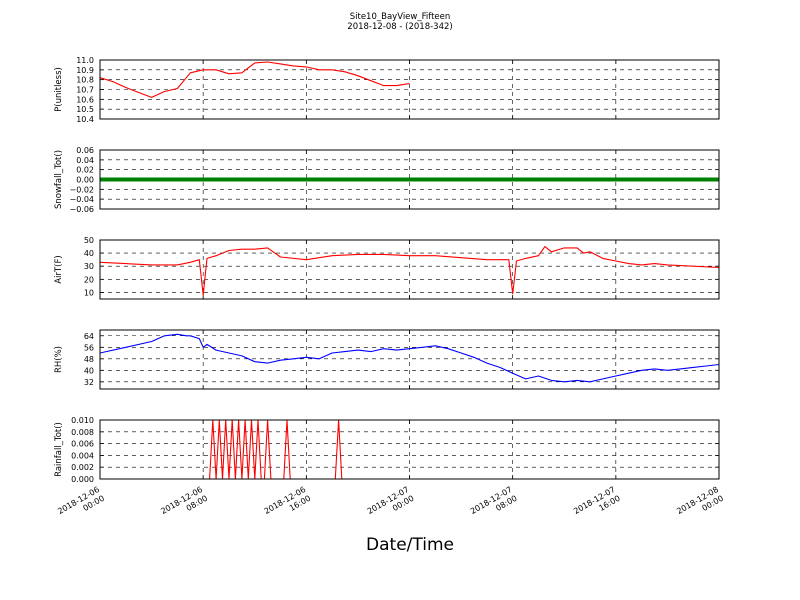 This screenshot has width=800, height=600. I want to click on y-tick-label: 0.04, so click(85, 160).